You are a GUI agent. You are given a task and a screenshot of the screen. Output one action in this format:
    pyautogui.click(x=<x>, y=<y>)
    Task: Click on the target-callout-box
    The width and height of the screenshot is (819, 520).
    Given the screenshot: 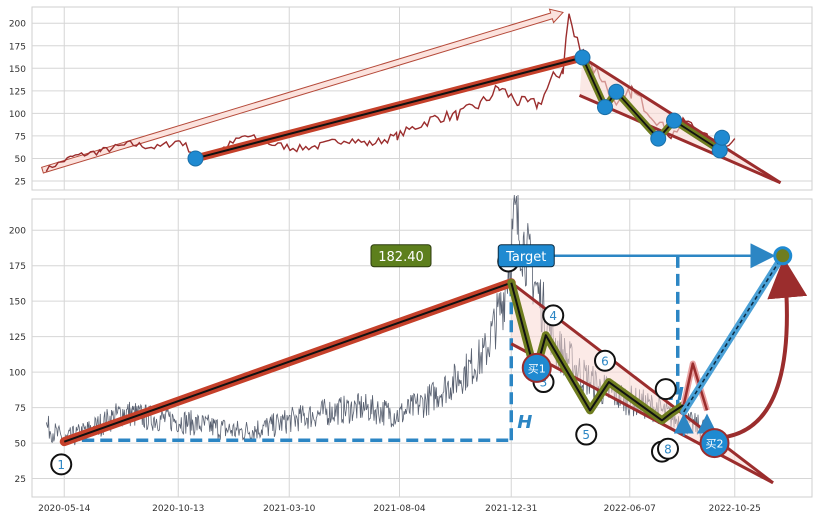 What is the action you would take?
    pyautogui.click(x=526, y=256)
    